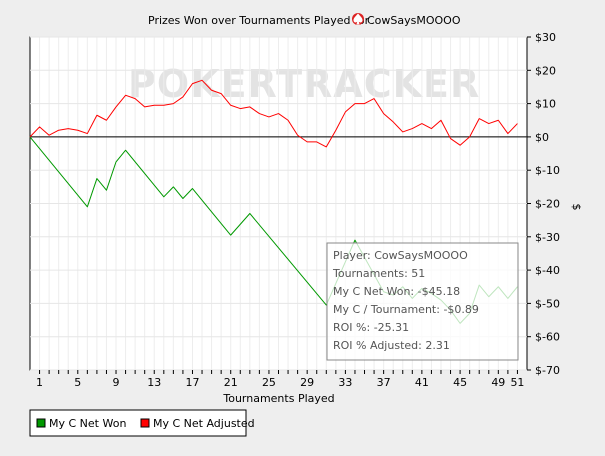 This screenshot has width=605, height=456. Describe the element at coordinates (358, 19) in the screenshot. I see `poker-spade-icon` at that location.